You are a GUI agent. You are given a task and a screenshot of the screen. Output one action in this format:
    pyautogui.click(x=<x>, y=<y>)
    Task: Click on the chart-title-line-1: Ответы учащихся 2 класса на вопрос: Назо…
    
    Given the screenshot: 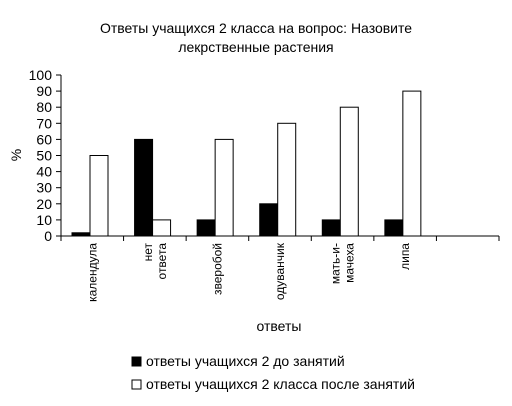 What is the action you would take?
    pyautogui.click(x=256, y=28)
    